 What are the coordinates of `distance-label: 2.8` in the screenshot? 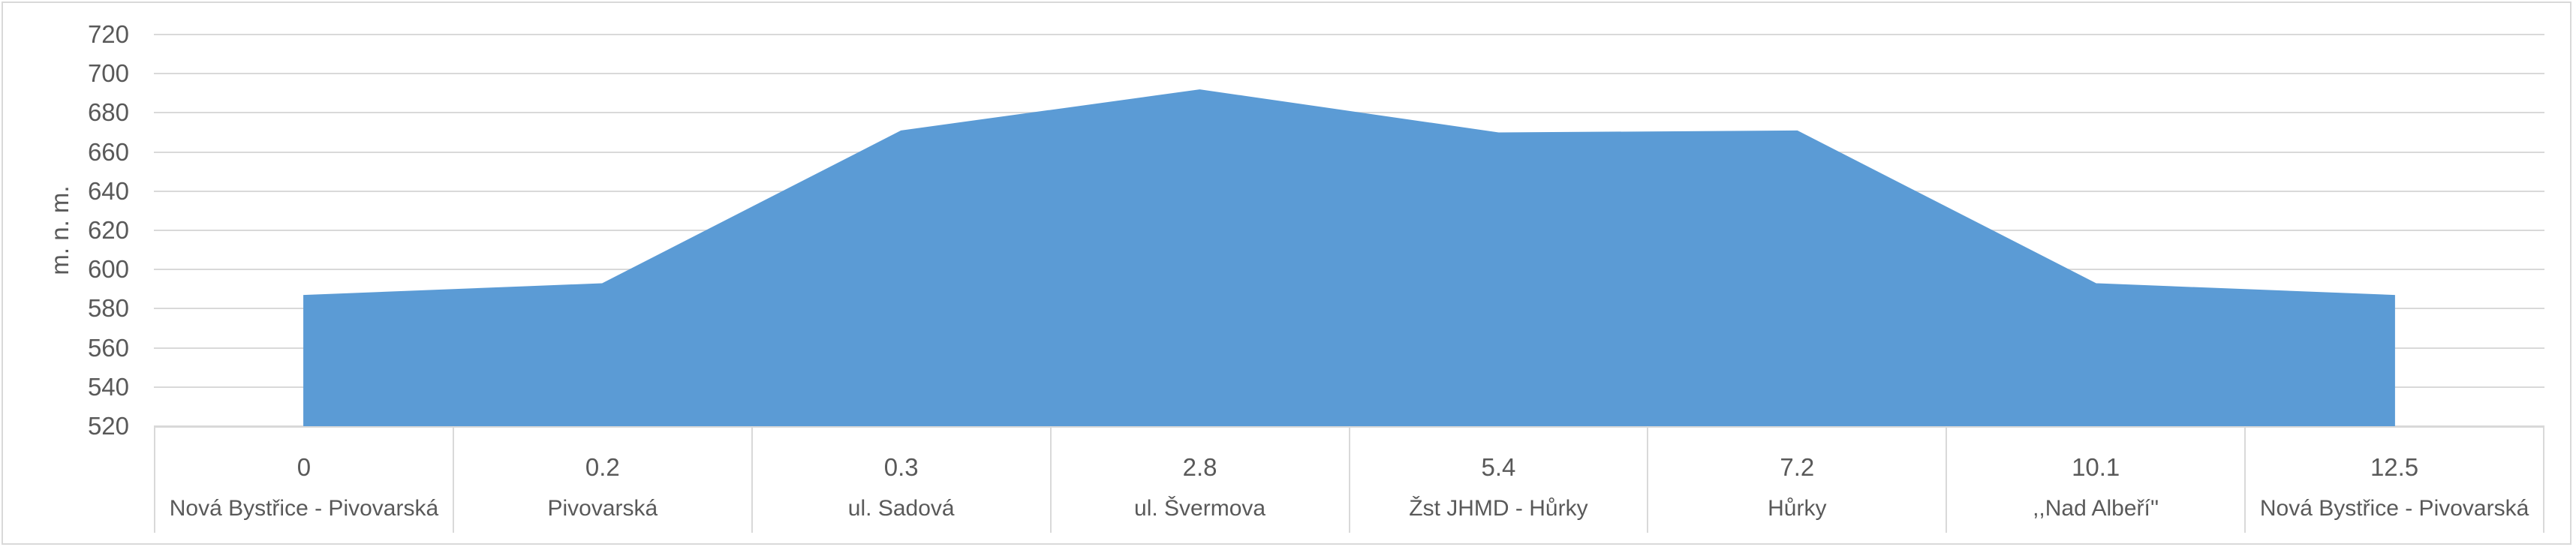 It's located at (1199, 467).